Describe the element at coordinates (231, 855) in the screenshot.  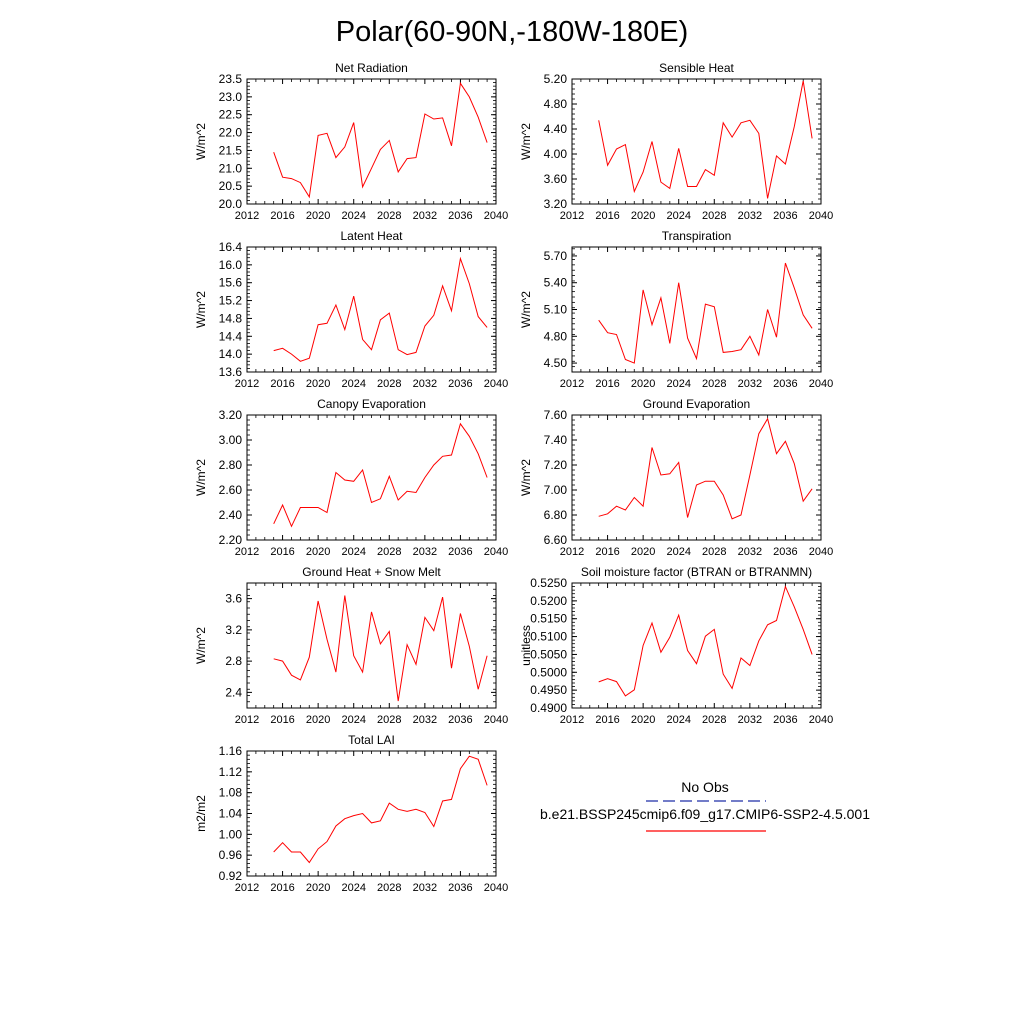
I see `y-tick-label: 0.96` at that location.